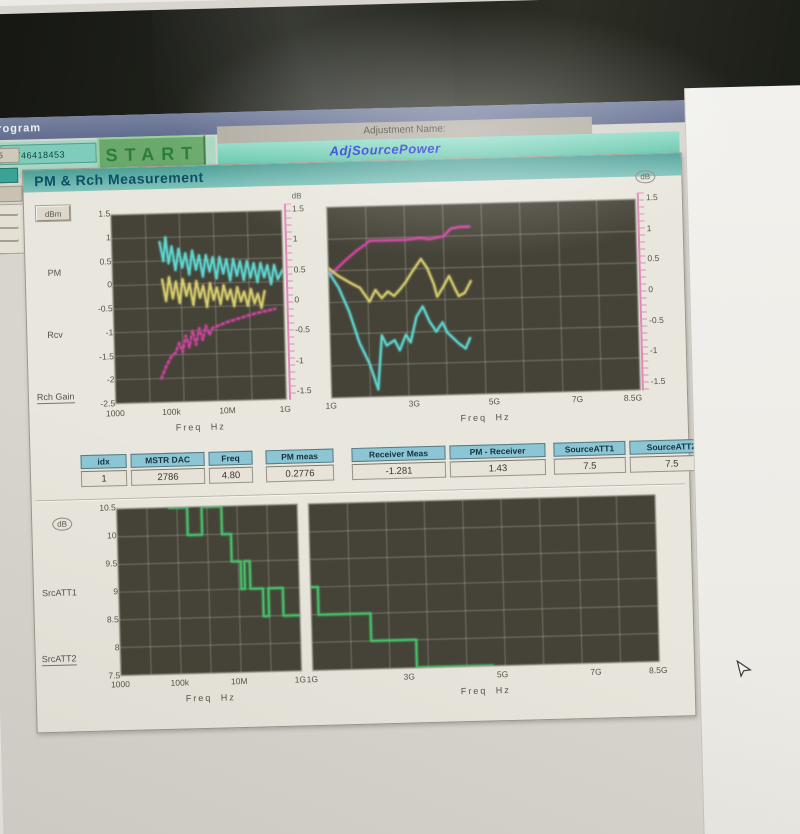 This screenshot has width=800, height=834. I want to click on table-header-cell: Freq, so click(230, 458).